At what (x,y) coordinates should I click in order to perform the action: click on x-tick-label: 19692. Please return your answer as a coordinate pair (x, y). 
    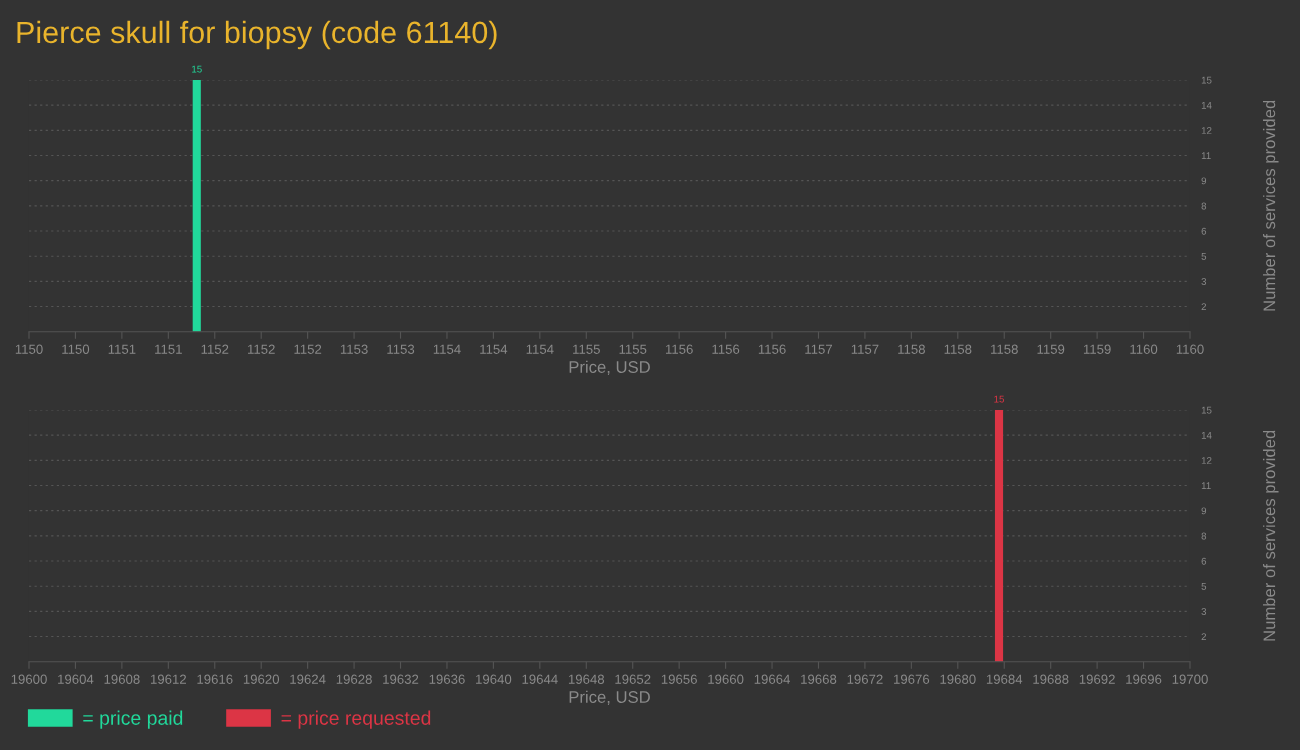
    Looking at the image, I should click on (1097, 679).